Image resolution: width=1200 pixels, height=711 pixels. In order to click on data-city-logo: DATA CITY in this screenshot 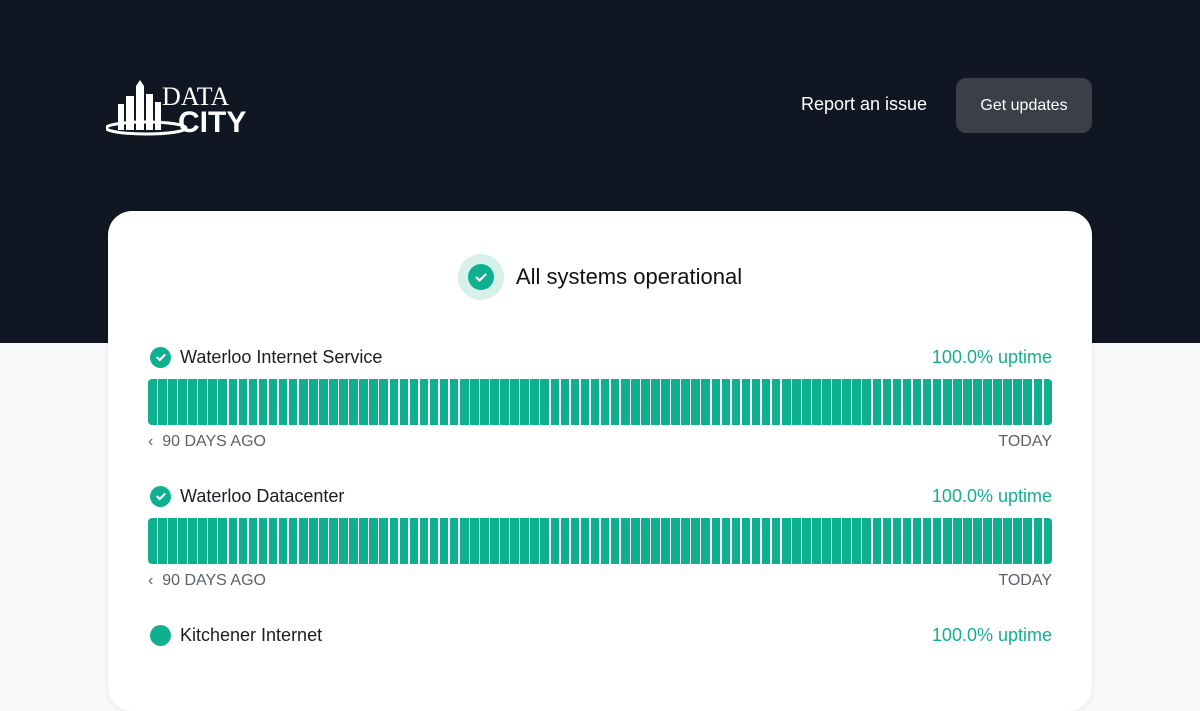, I will do `click(194, 107)`.